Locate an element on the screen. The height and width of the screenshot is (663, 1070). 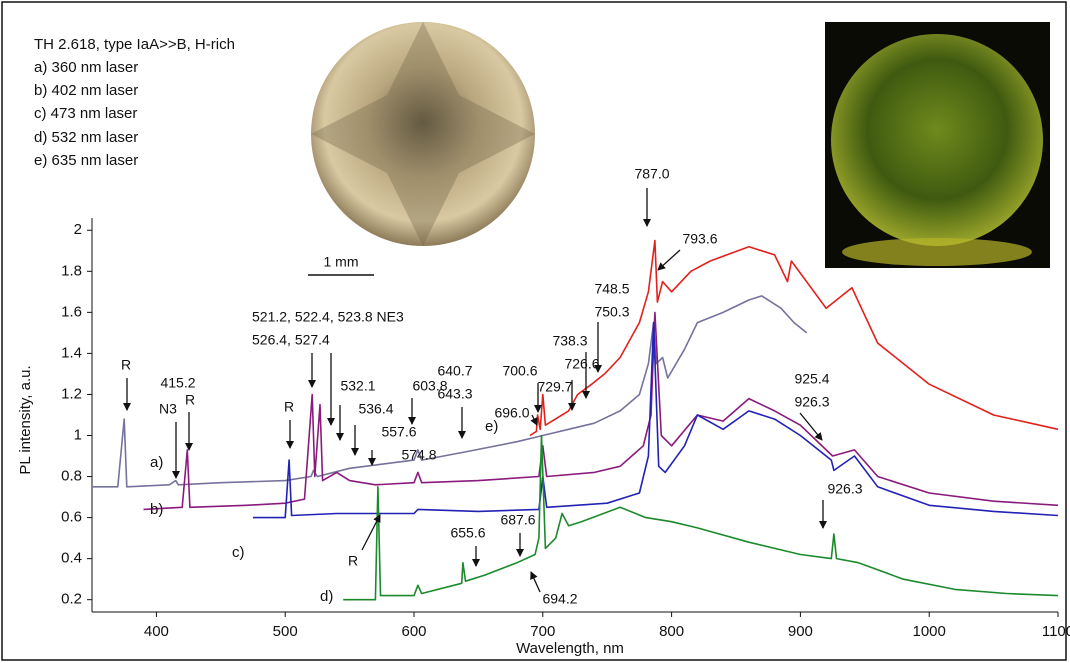
curve-label: e) is located at coordinates (491, 426).